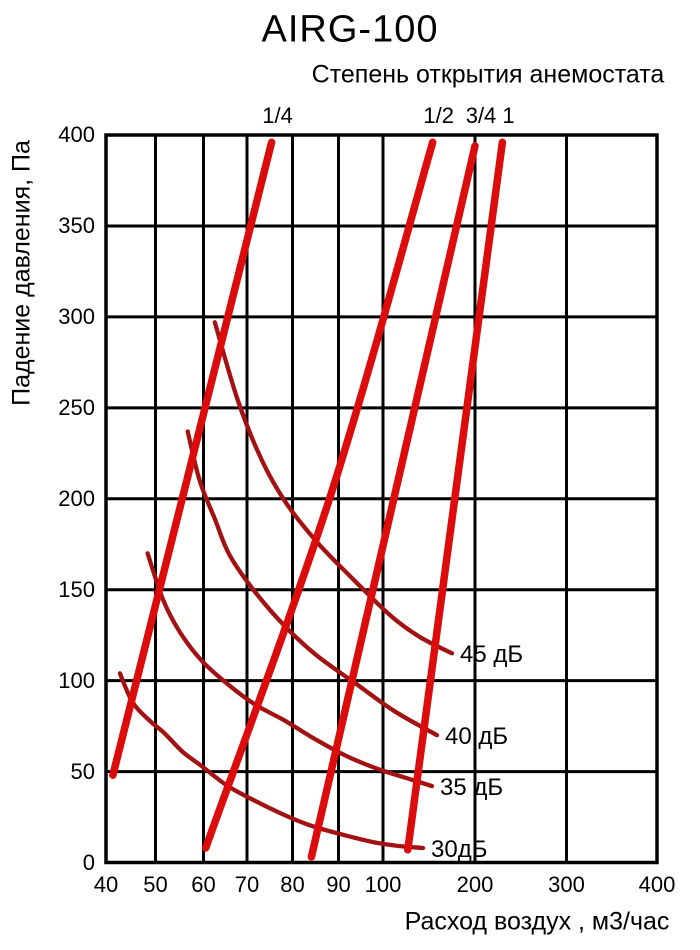 The image size is (700, 950). What do you see at coordinates (88, 862) in the screenshot?
I see `y-tick-label-0: 0` at bounding box center [88, 862].